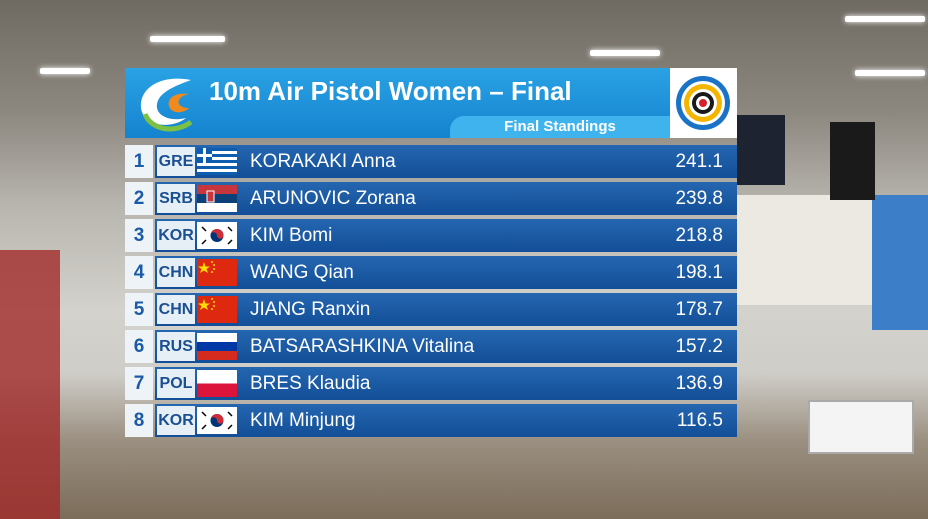  I want to click on rank: 4, so click(139, 272).